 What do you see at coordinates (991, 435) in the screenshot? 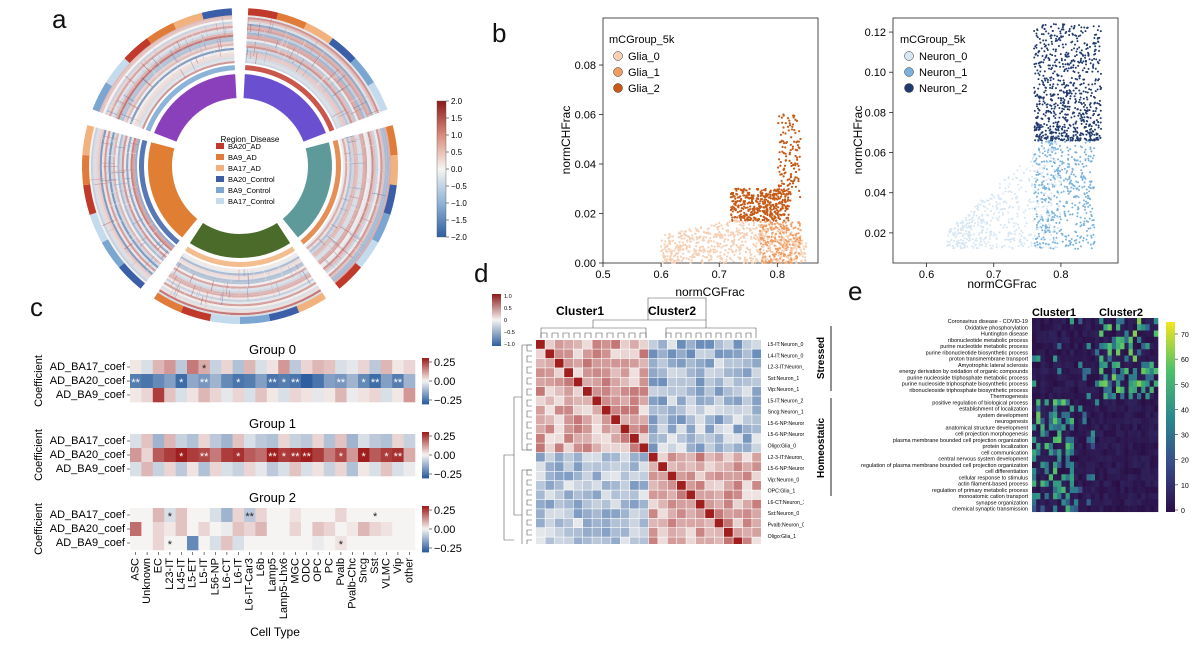
I see `enrichment-term-label: cell projection morphogenesis` at bounding box center [991, 435].